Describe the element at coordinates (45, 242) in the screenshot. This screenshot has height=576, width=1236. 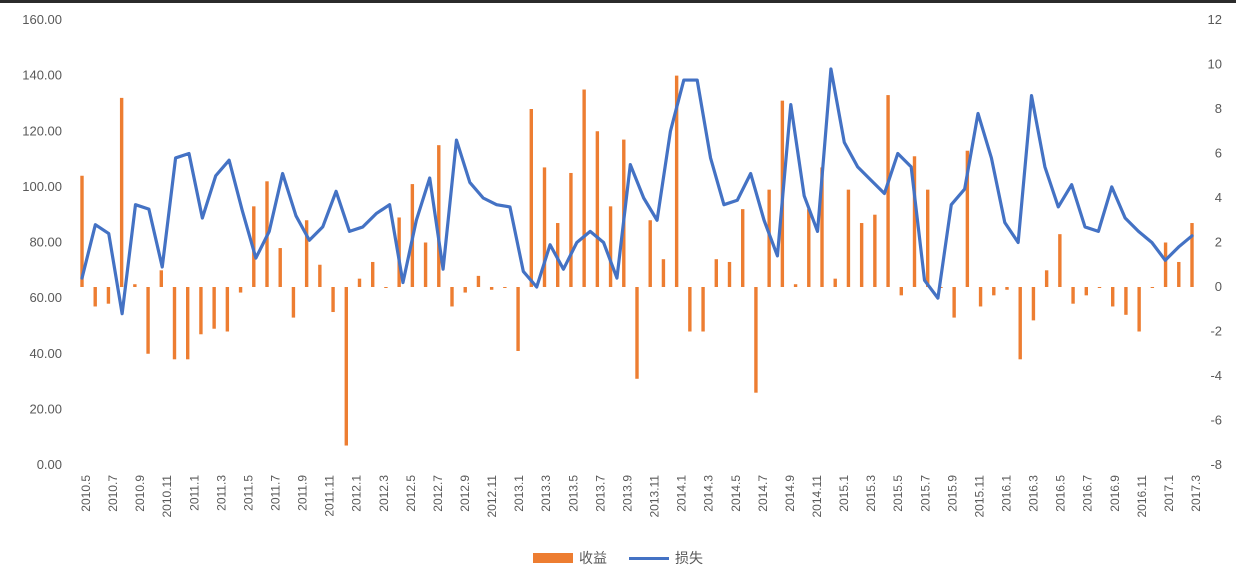
I see `left-tick-label: 80.00` at that location.